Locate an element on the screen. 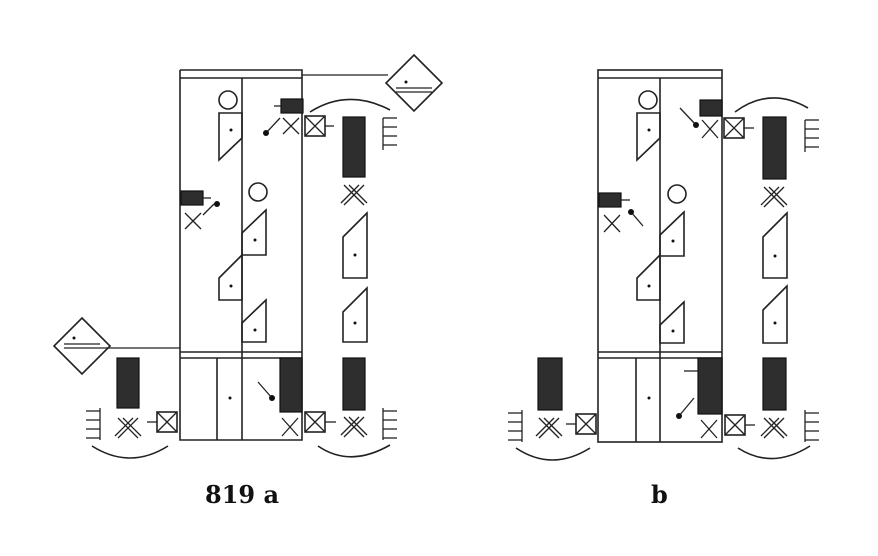 This screenshot has height=556, width=878. figure-label-a: 819 a is located at coordinates (242, 494).